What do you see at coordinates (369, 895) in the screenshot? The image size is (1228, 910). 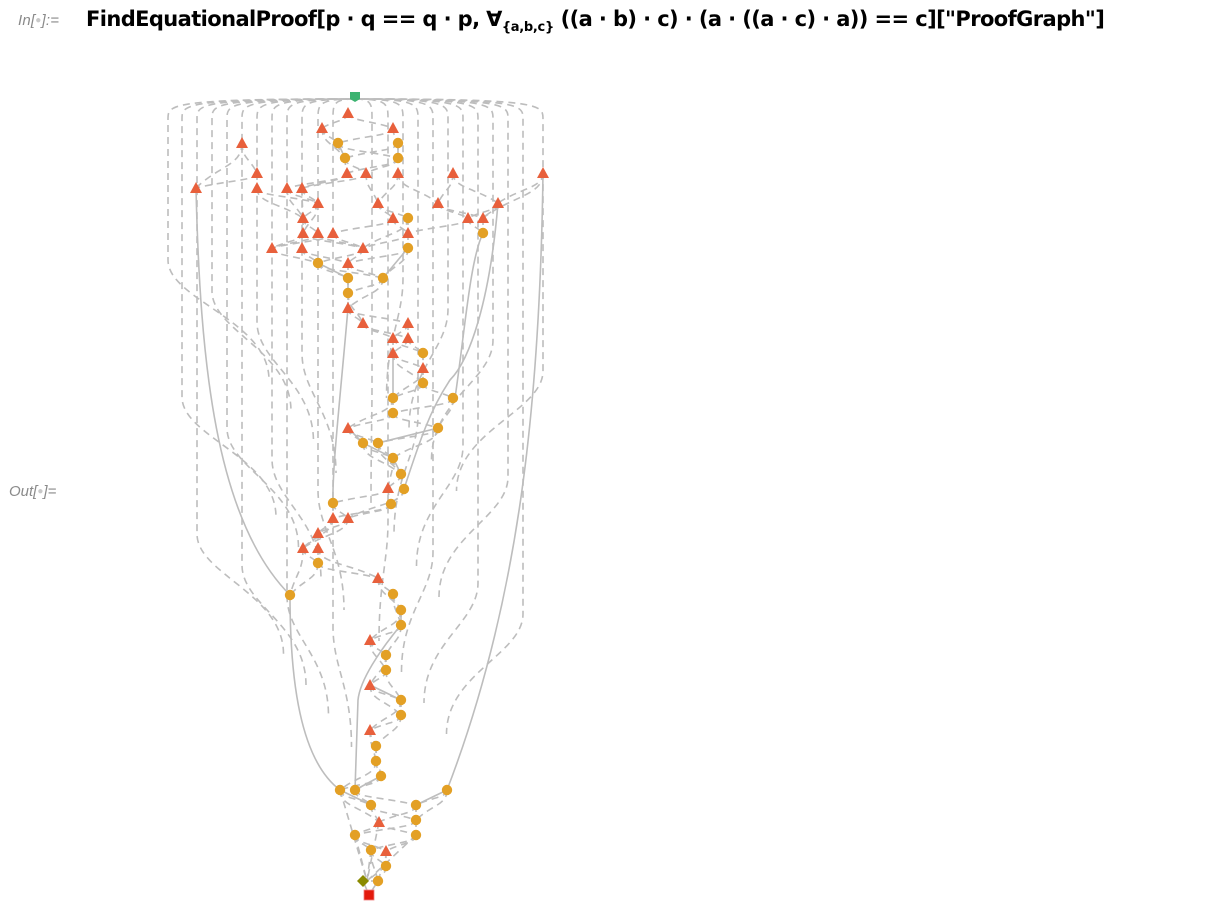 I see `conclusion-node` at bounding box center [369, 895].